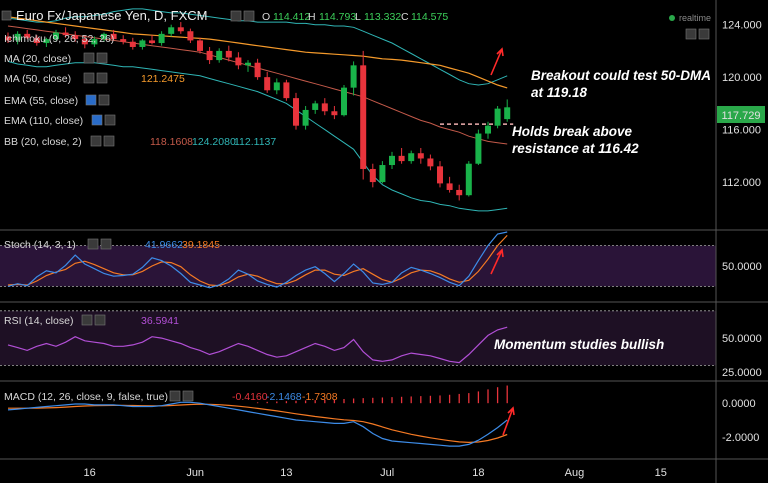  Describe the element at coordinates (672, 18) in the screenshot. I see `realtime-dot-icon` at that location.